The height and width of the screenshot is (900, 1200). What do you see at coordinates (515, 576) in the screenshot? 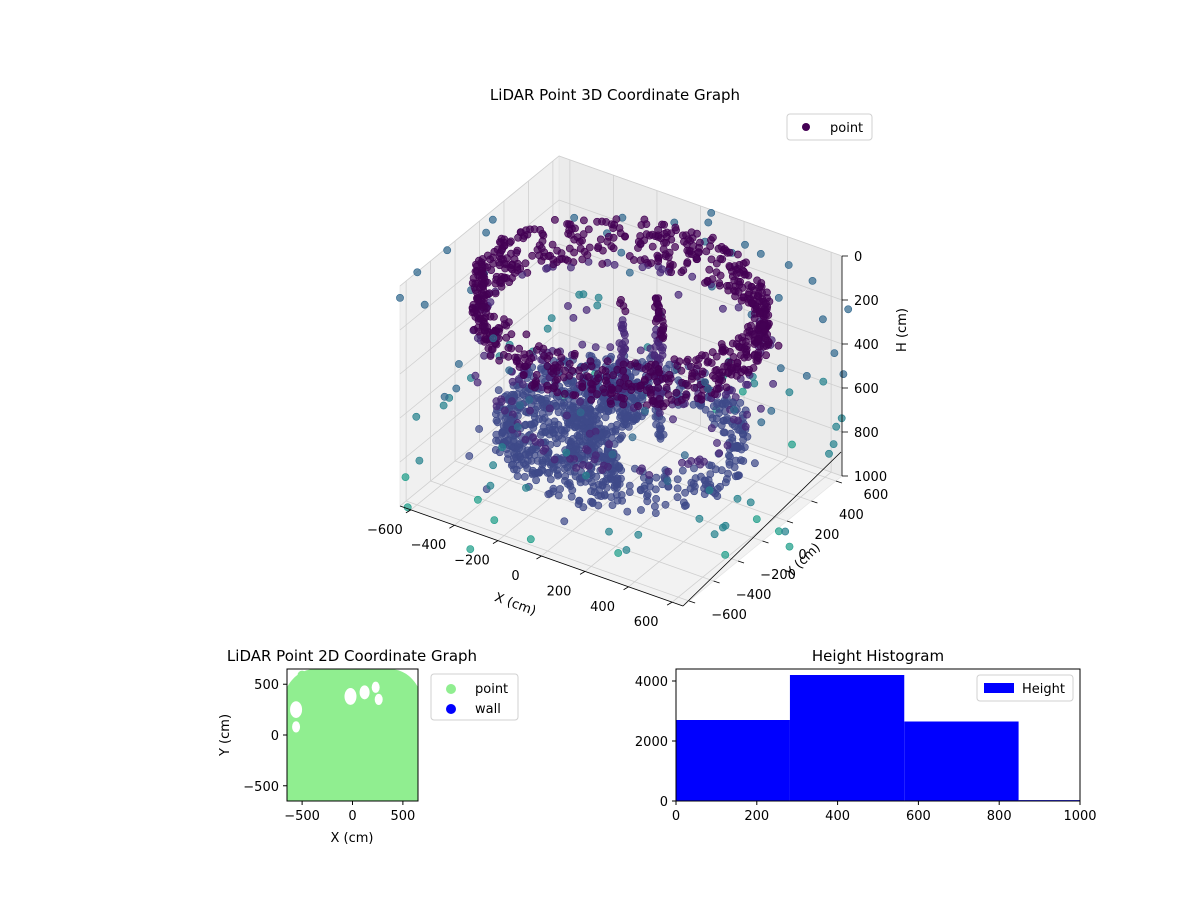
I see `x-tick-label-3d: 0` at bounding box center [515, 576].